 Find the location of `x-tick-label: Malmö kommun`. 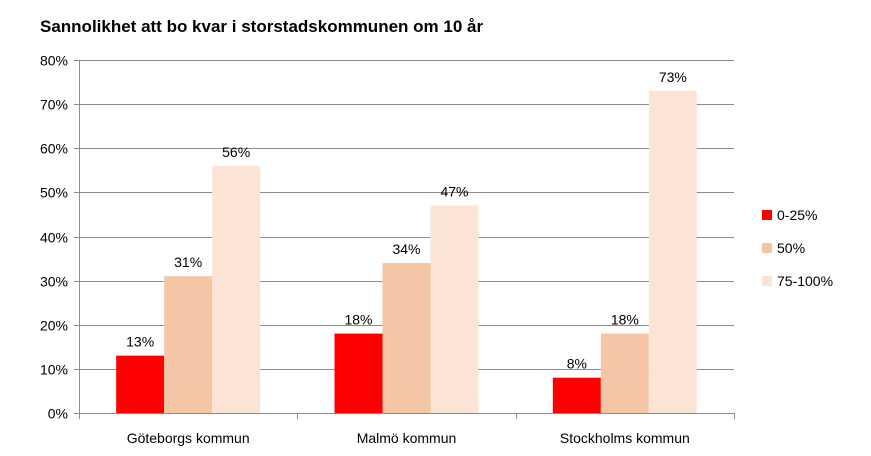

x-tick-label: Malmö kommun is located at coordinates (407, 438).